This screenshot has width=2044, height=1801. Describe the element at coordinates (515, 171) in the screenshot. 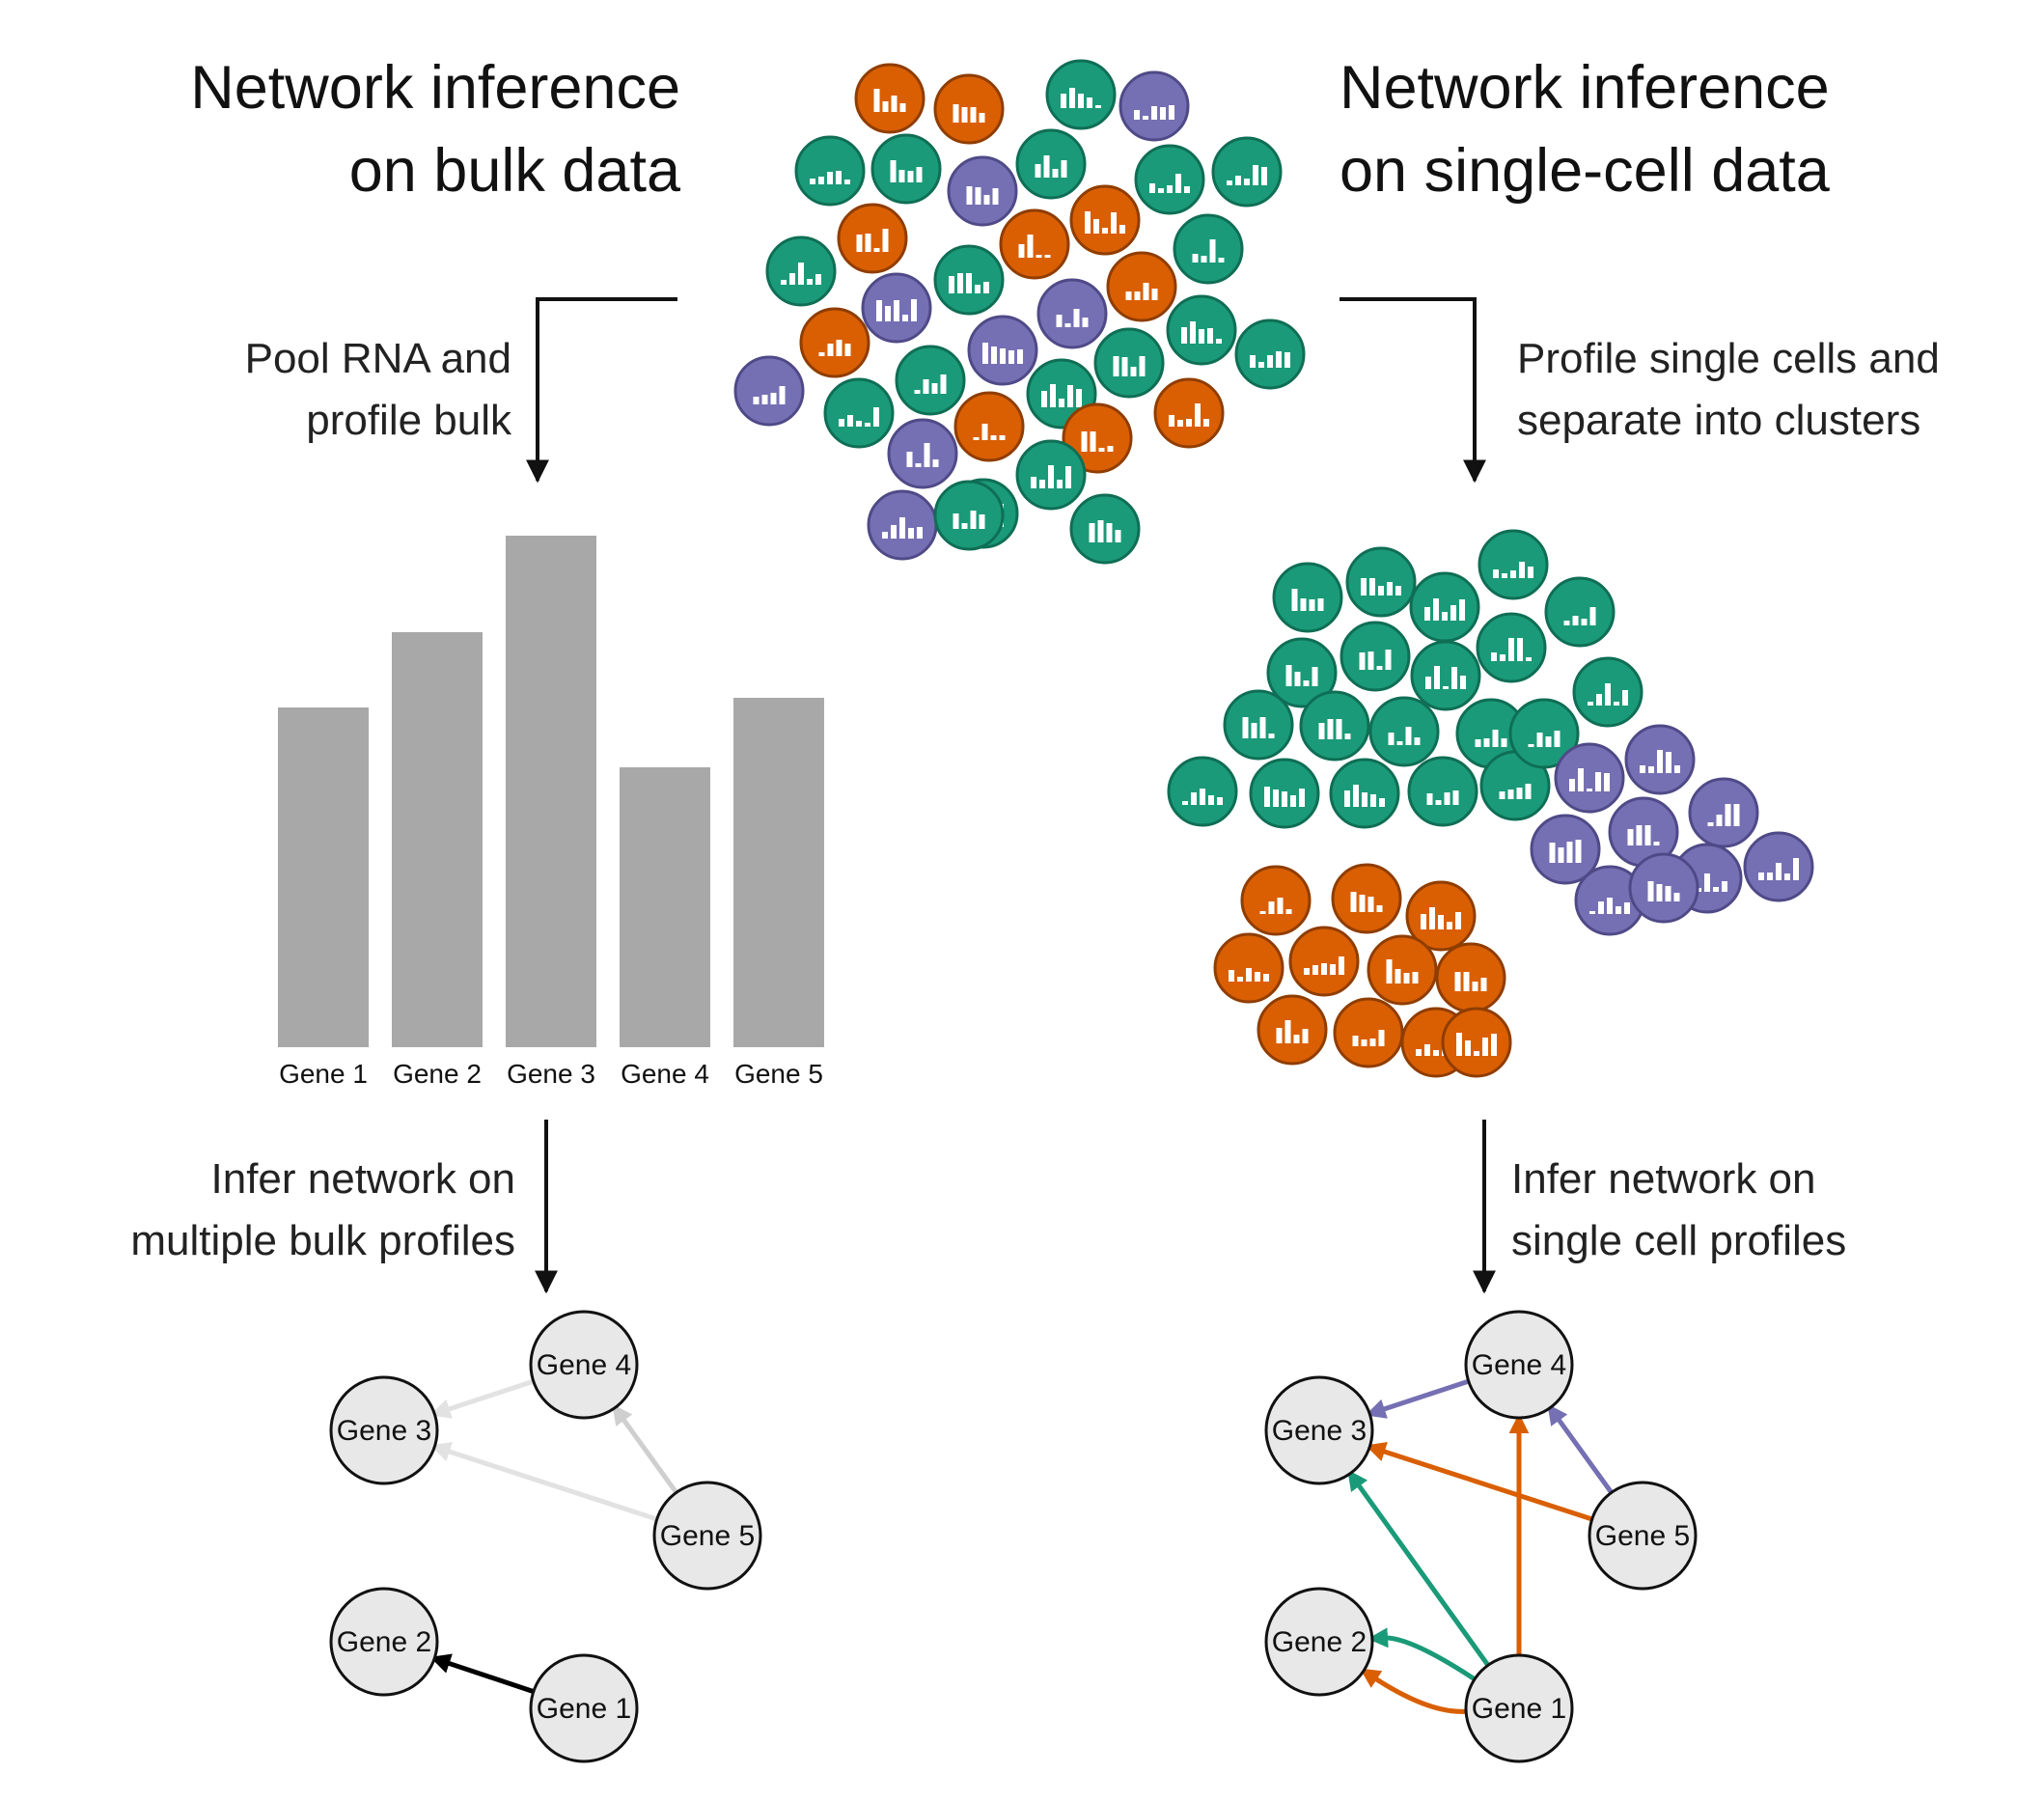

I see `bulk-title-line2: on bulk data` at that location.